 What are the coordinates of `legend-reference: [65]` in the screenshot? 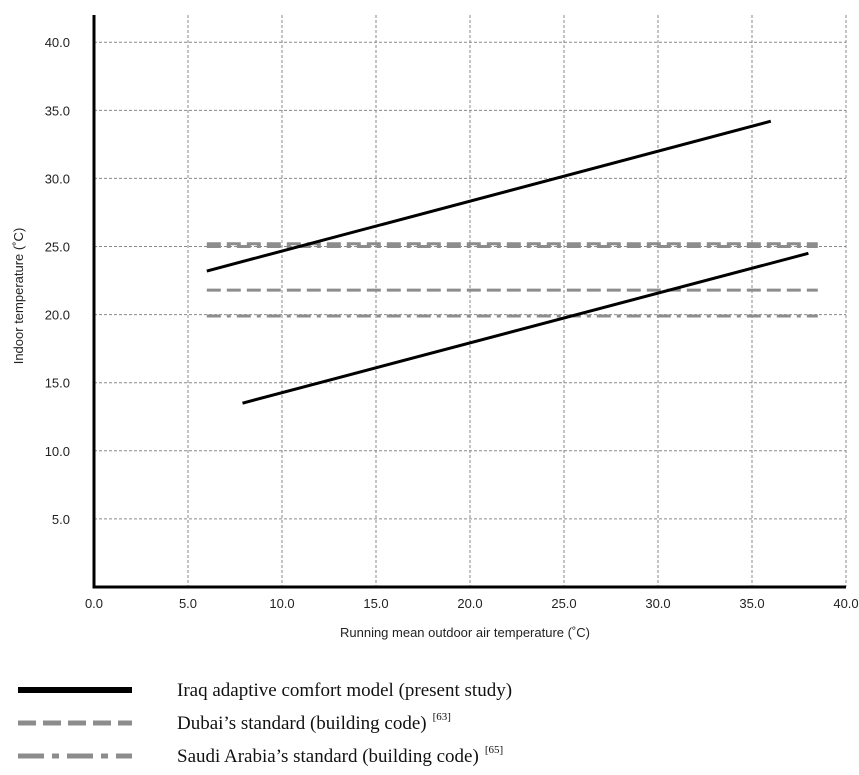 It's located at (494, 750).